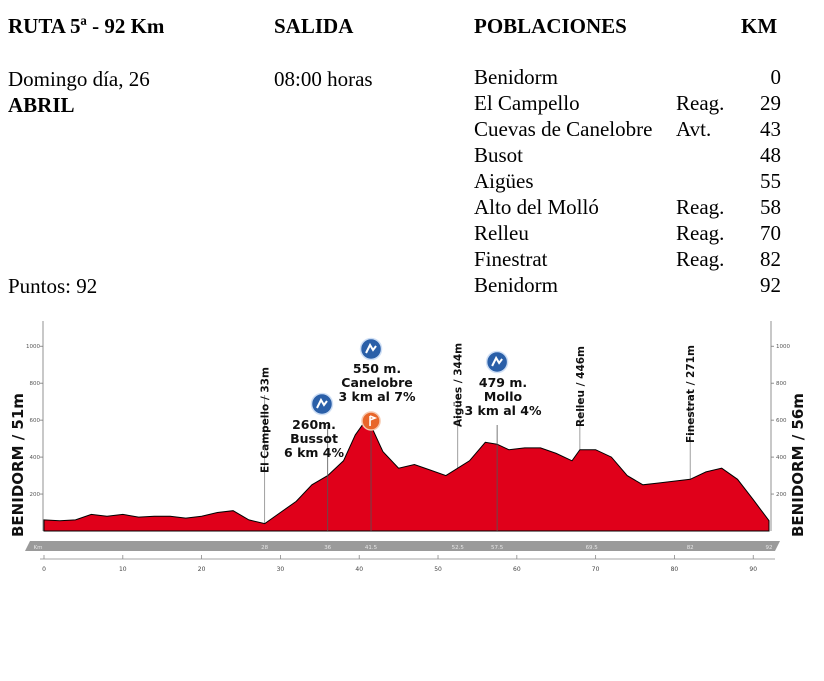 Image resolution: width=824 pixels, height=681 pixels. What do you see at coordinates (501, 233) in the screenshot?
I see `town-name: Relleu` at bounding box center [501, 233].